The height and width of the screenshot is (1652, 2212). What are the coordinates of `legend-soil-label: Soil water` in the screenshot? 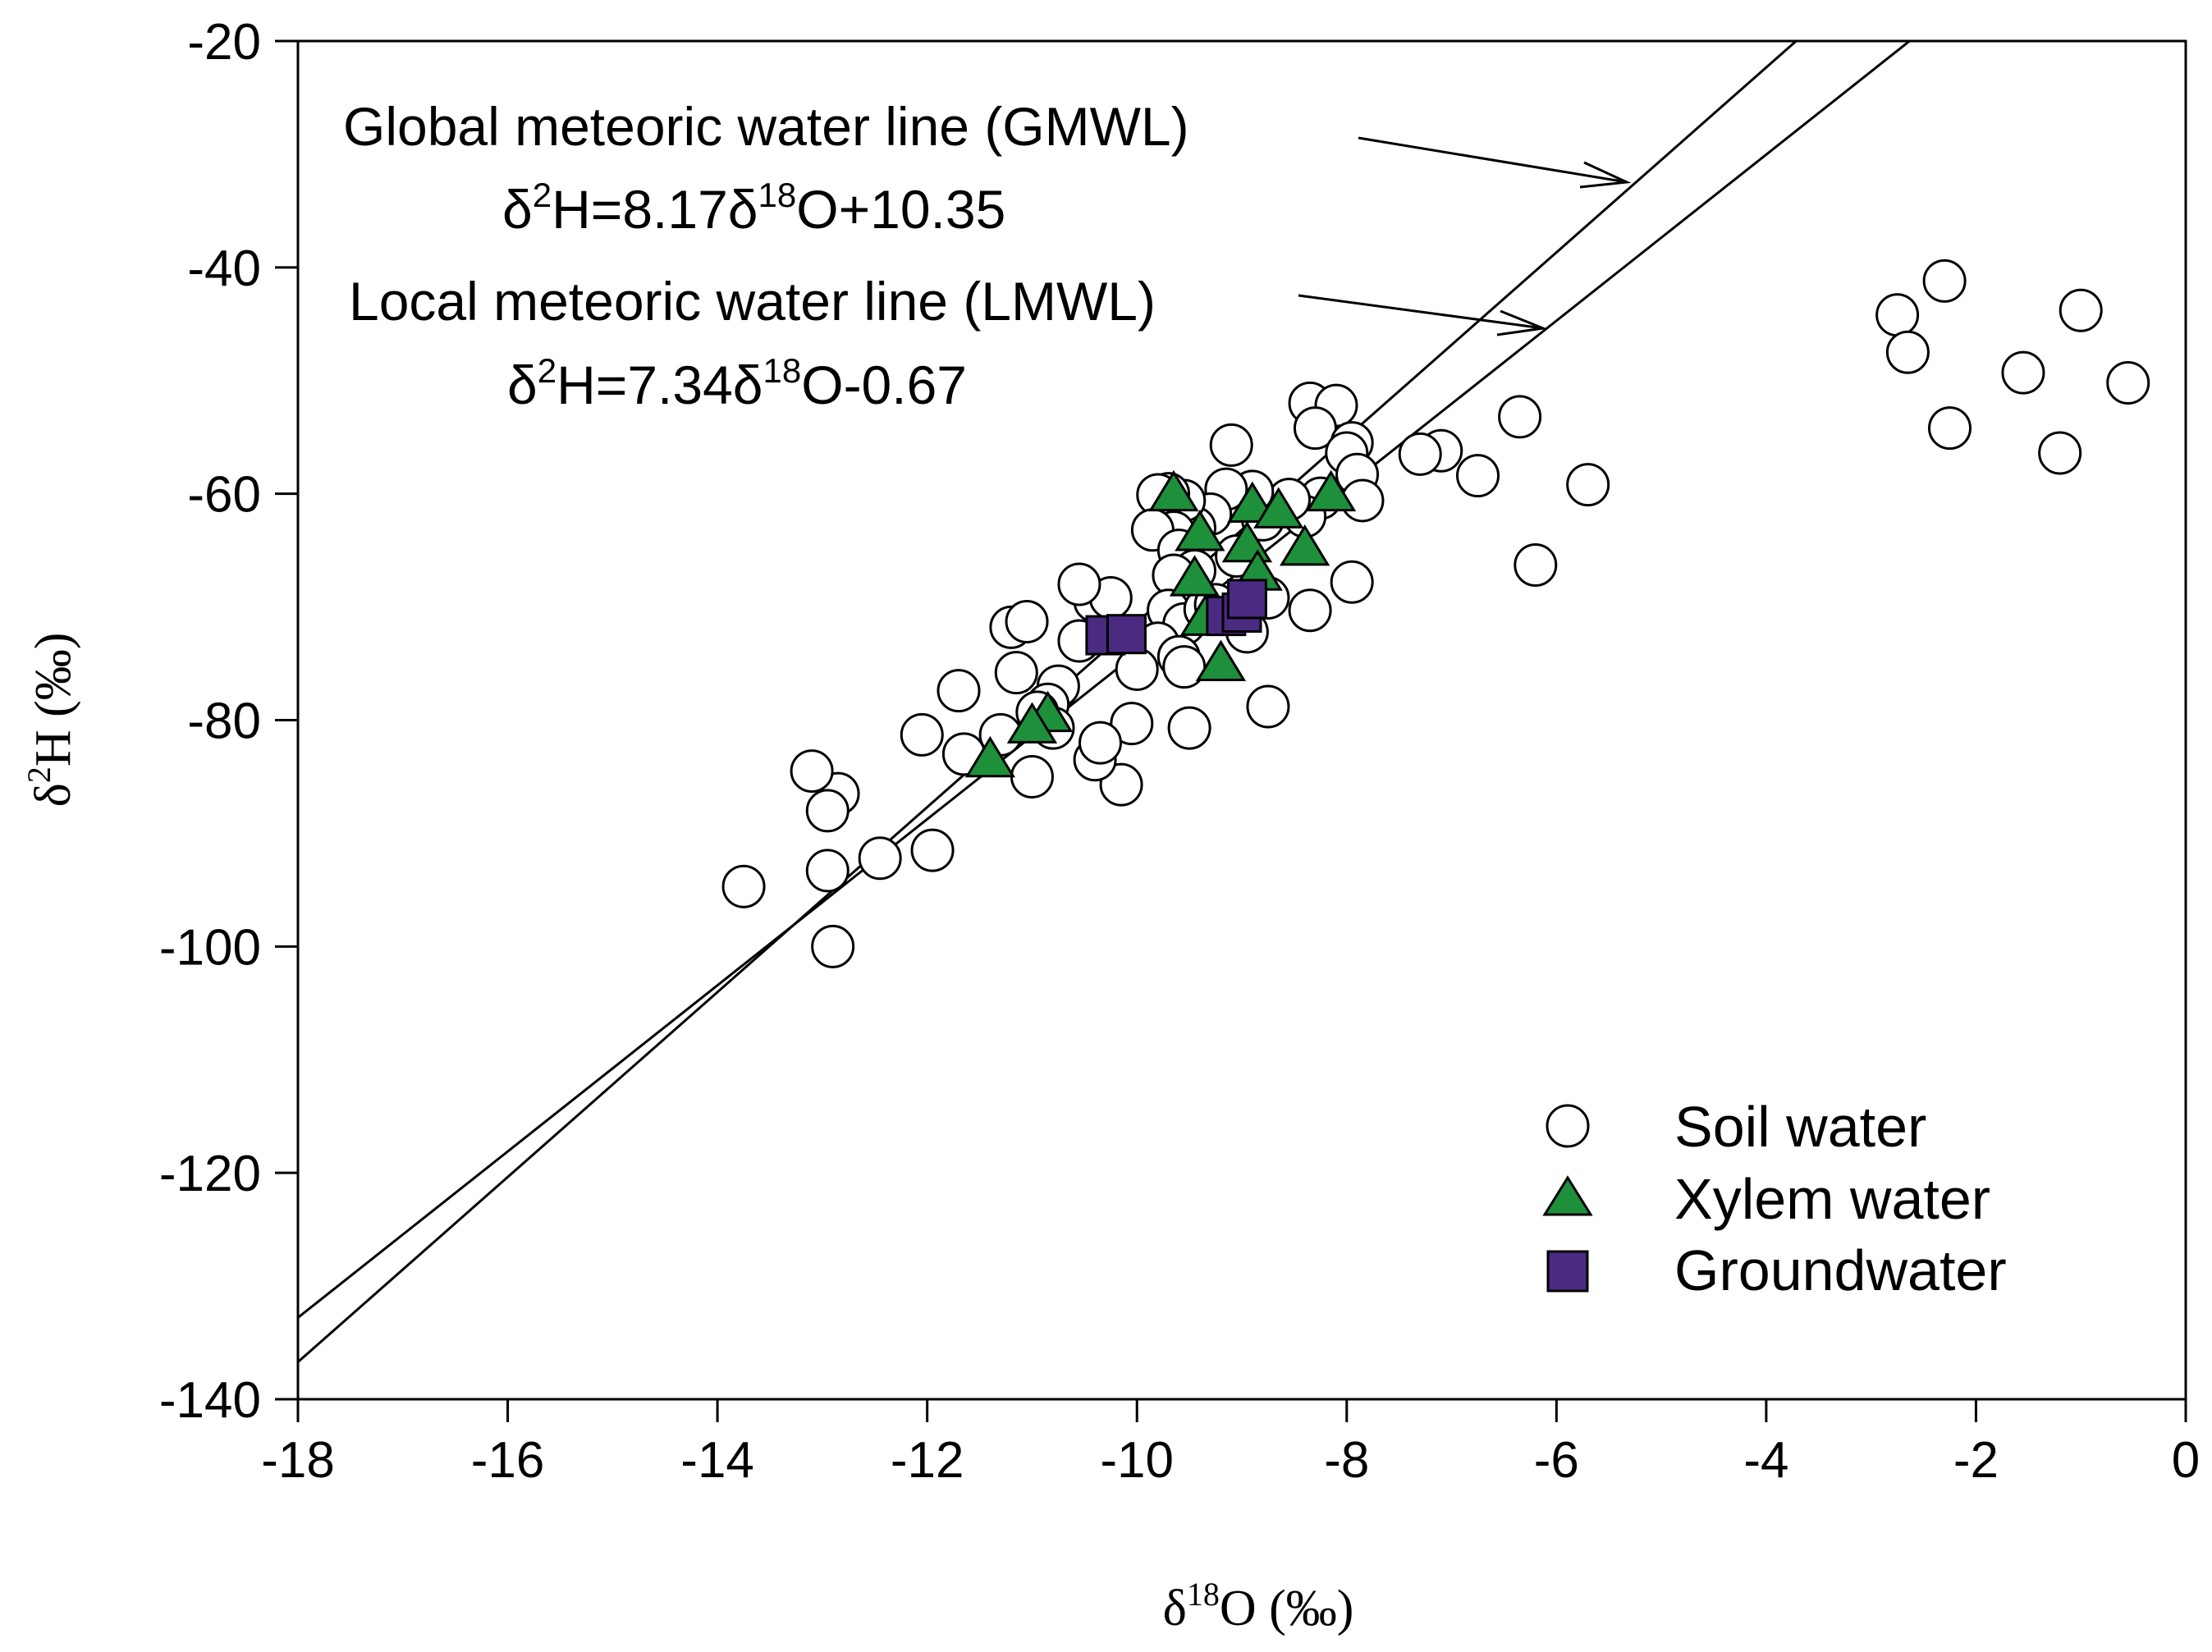 It's located at (1800, 1127).